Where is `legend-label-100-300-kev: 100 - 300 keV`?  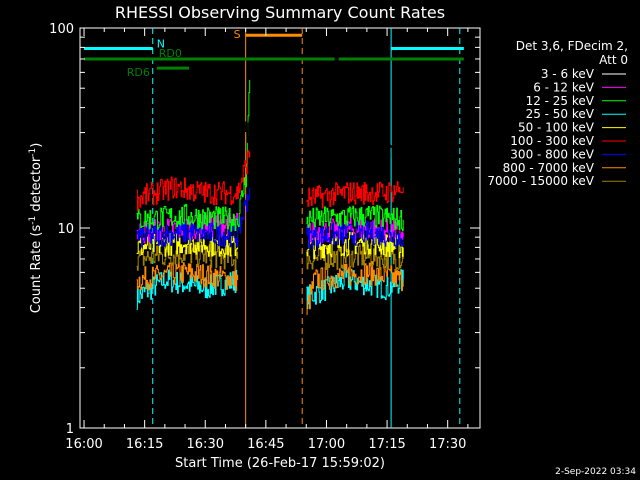 legend-label-100-300-kev: 100 - 300 keV is located at coordinates (552, 141).